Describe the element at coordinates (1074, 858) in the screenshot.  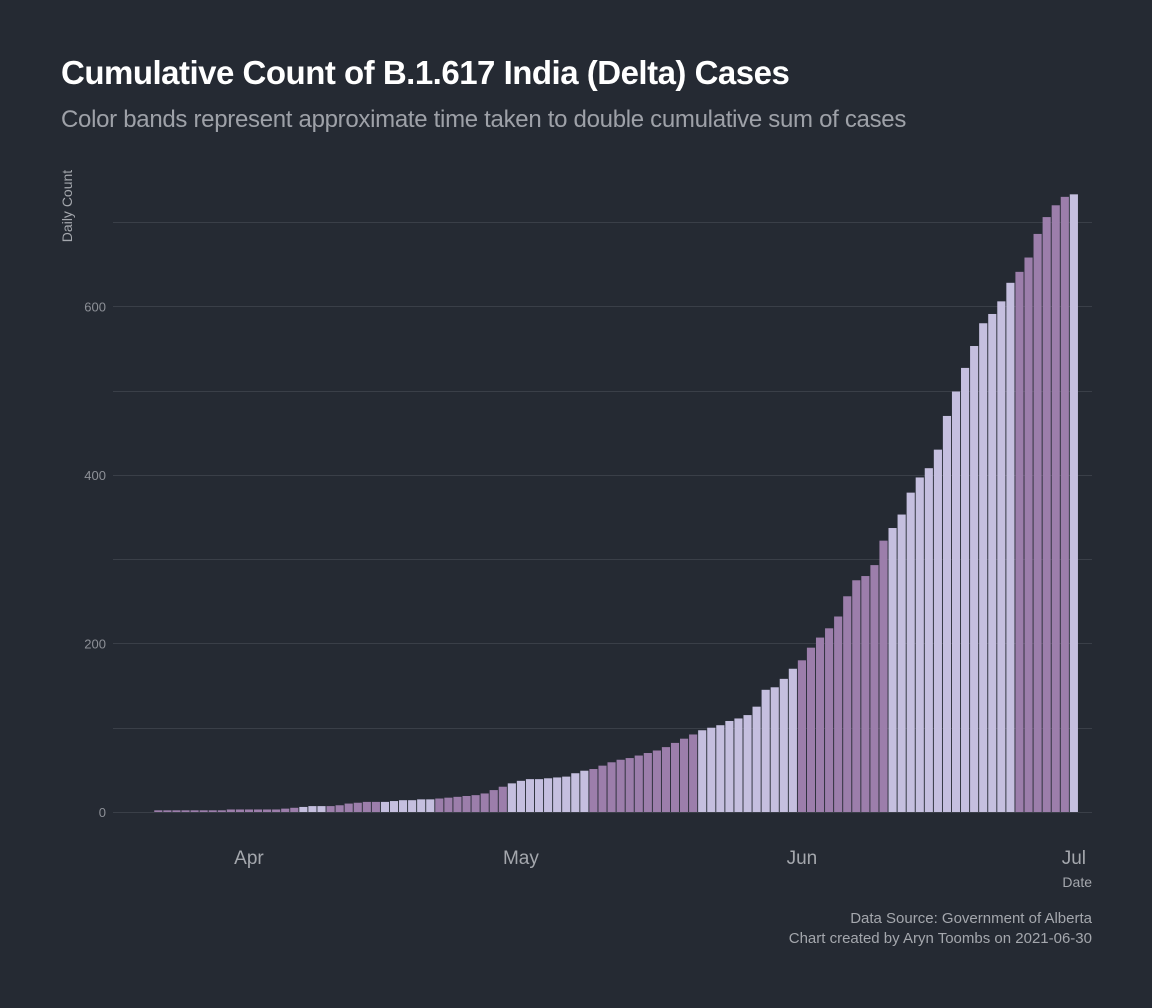
I see `x-tick-label: Jul` at that location.